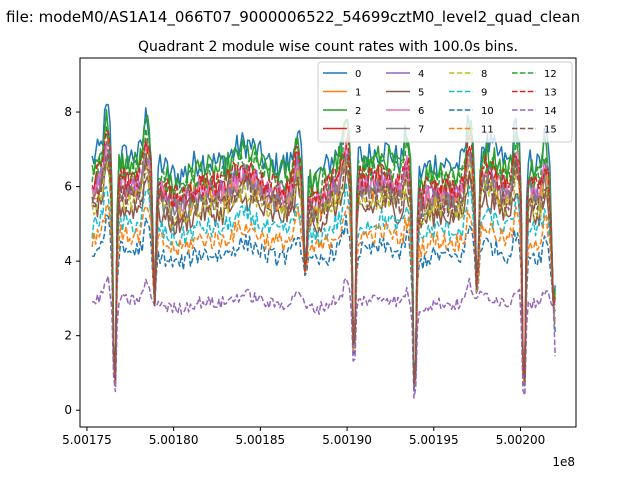  Describe the element at coordinates (68, 410) in the screenshot. I see `y-tick-label: 0` at that location.